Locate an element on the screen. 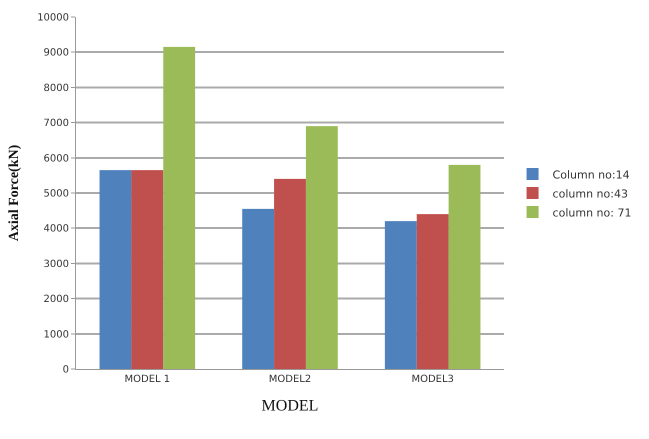 The width and height of the screenshot is (649, 439). y-tick-label: 10000 is located at coordinates (53, 18).